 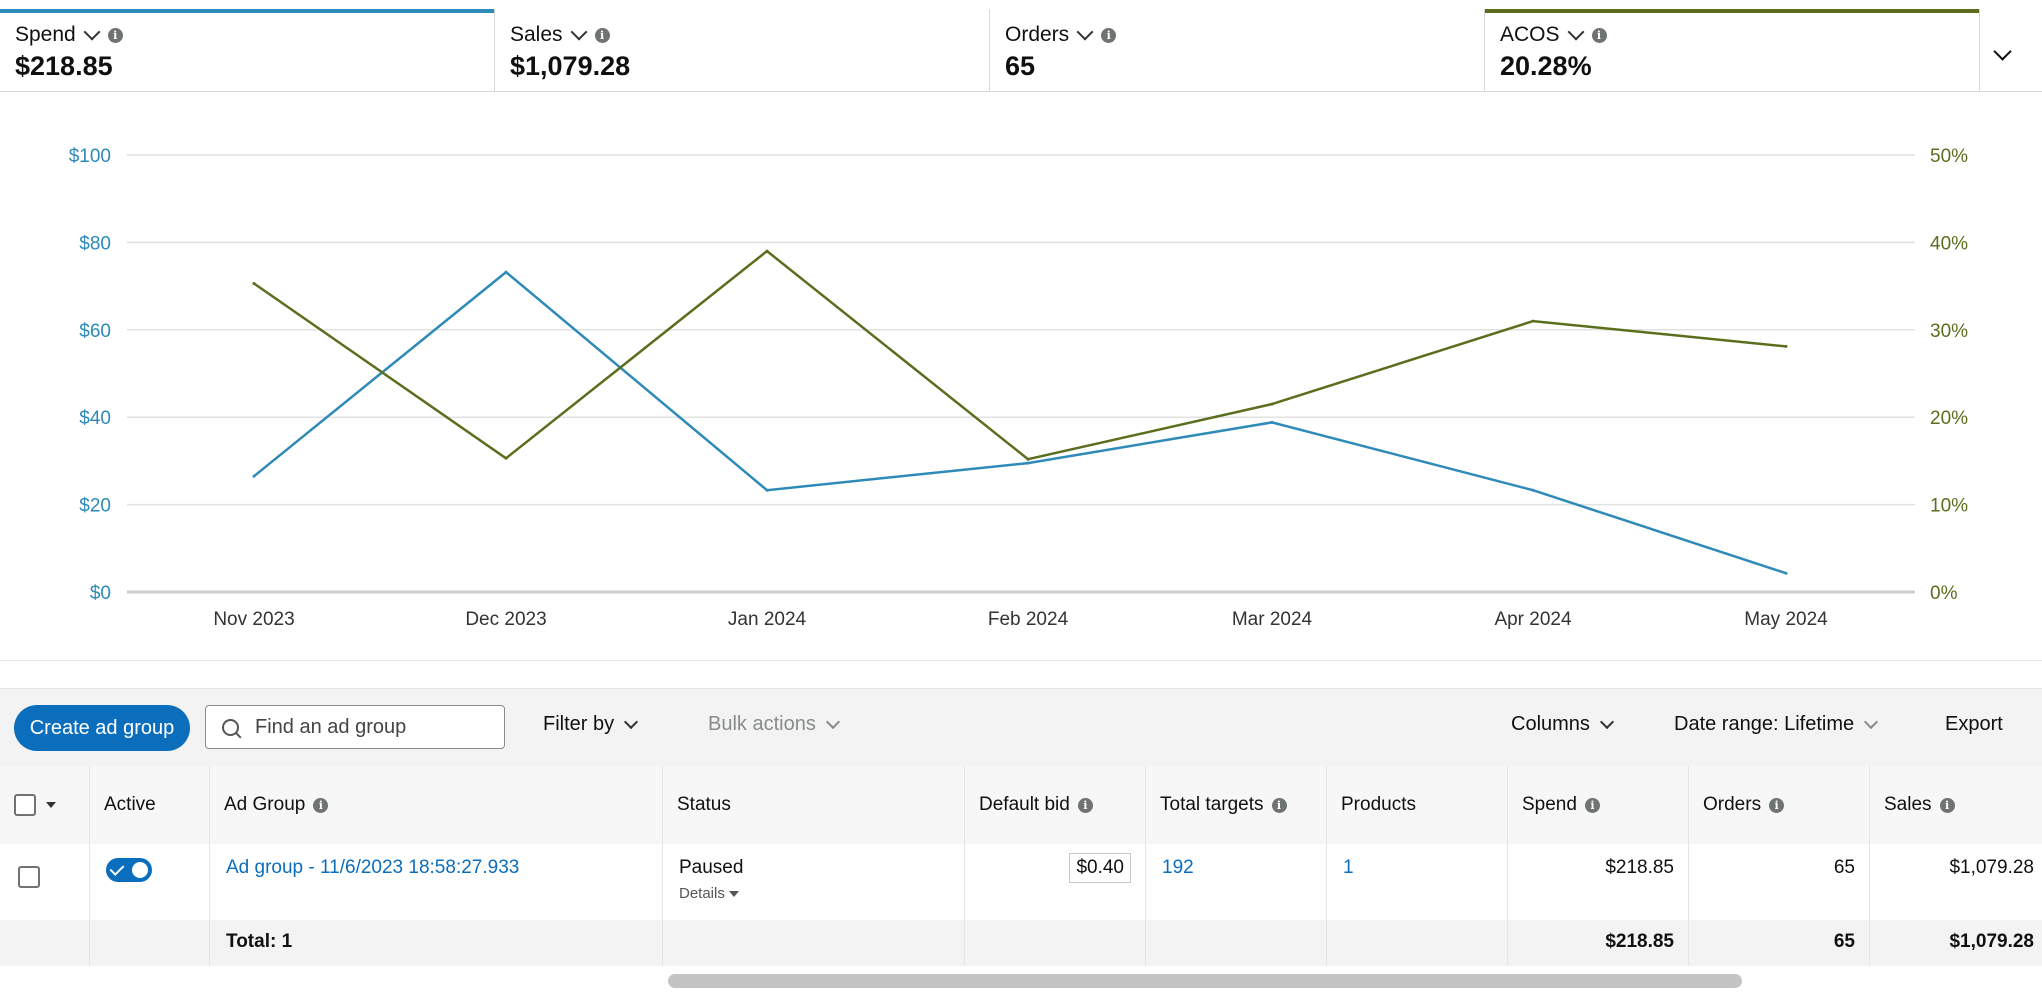 I want to click on left-axis-tick-label: $20, so click(x=95, y=506).